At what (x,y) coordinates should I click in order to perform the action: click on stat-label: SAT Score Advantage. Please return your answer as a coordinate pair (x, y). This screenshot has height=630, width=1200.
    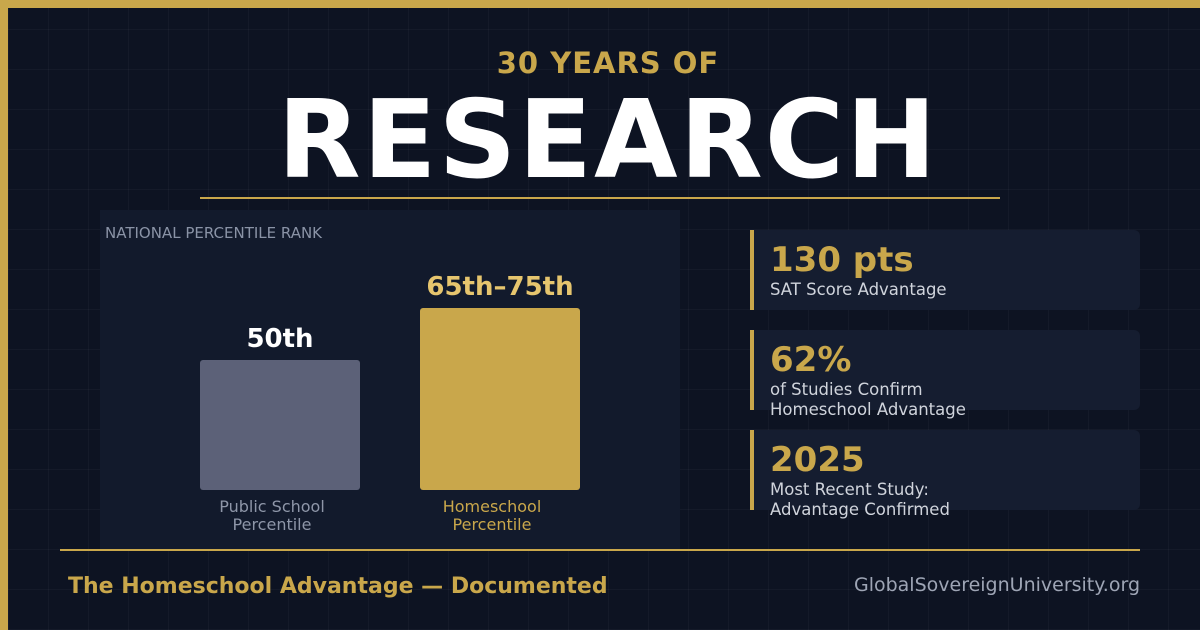
    Looking at the image, I should click on (858, 289).